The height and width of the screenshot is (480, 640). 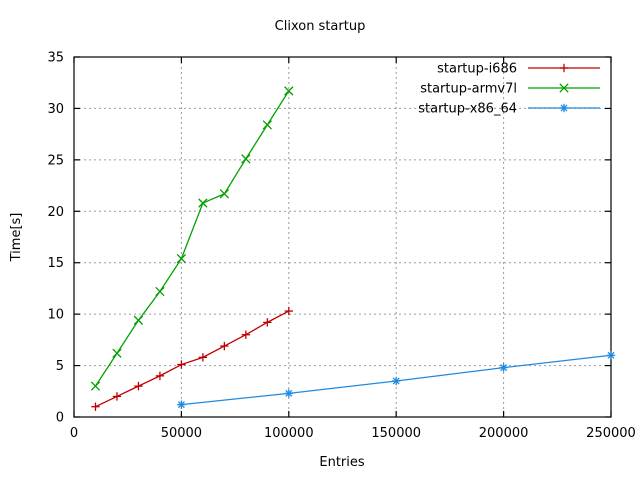 I want to click on y-tick-label: 10, so click(x=55, y=315).